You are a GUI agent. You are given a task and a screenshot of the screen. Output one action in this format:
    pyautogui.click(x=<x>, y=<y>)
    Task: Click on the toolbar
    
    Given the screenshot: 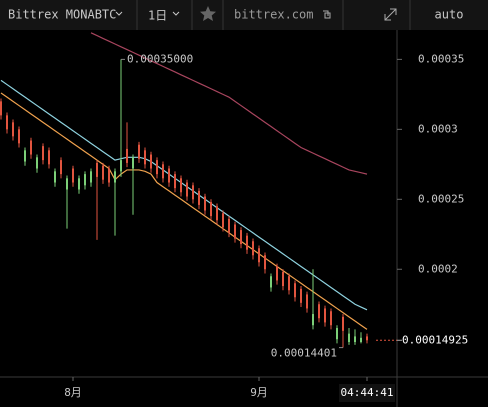 What is the action you would take?
    pyautogui.click(x=244, y=15)
    